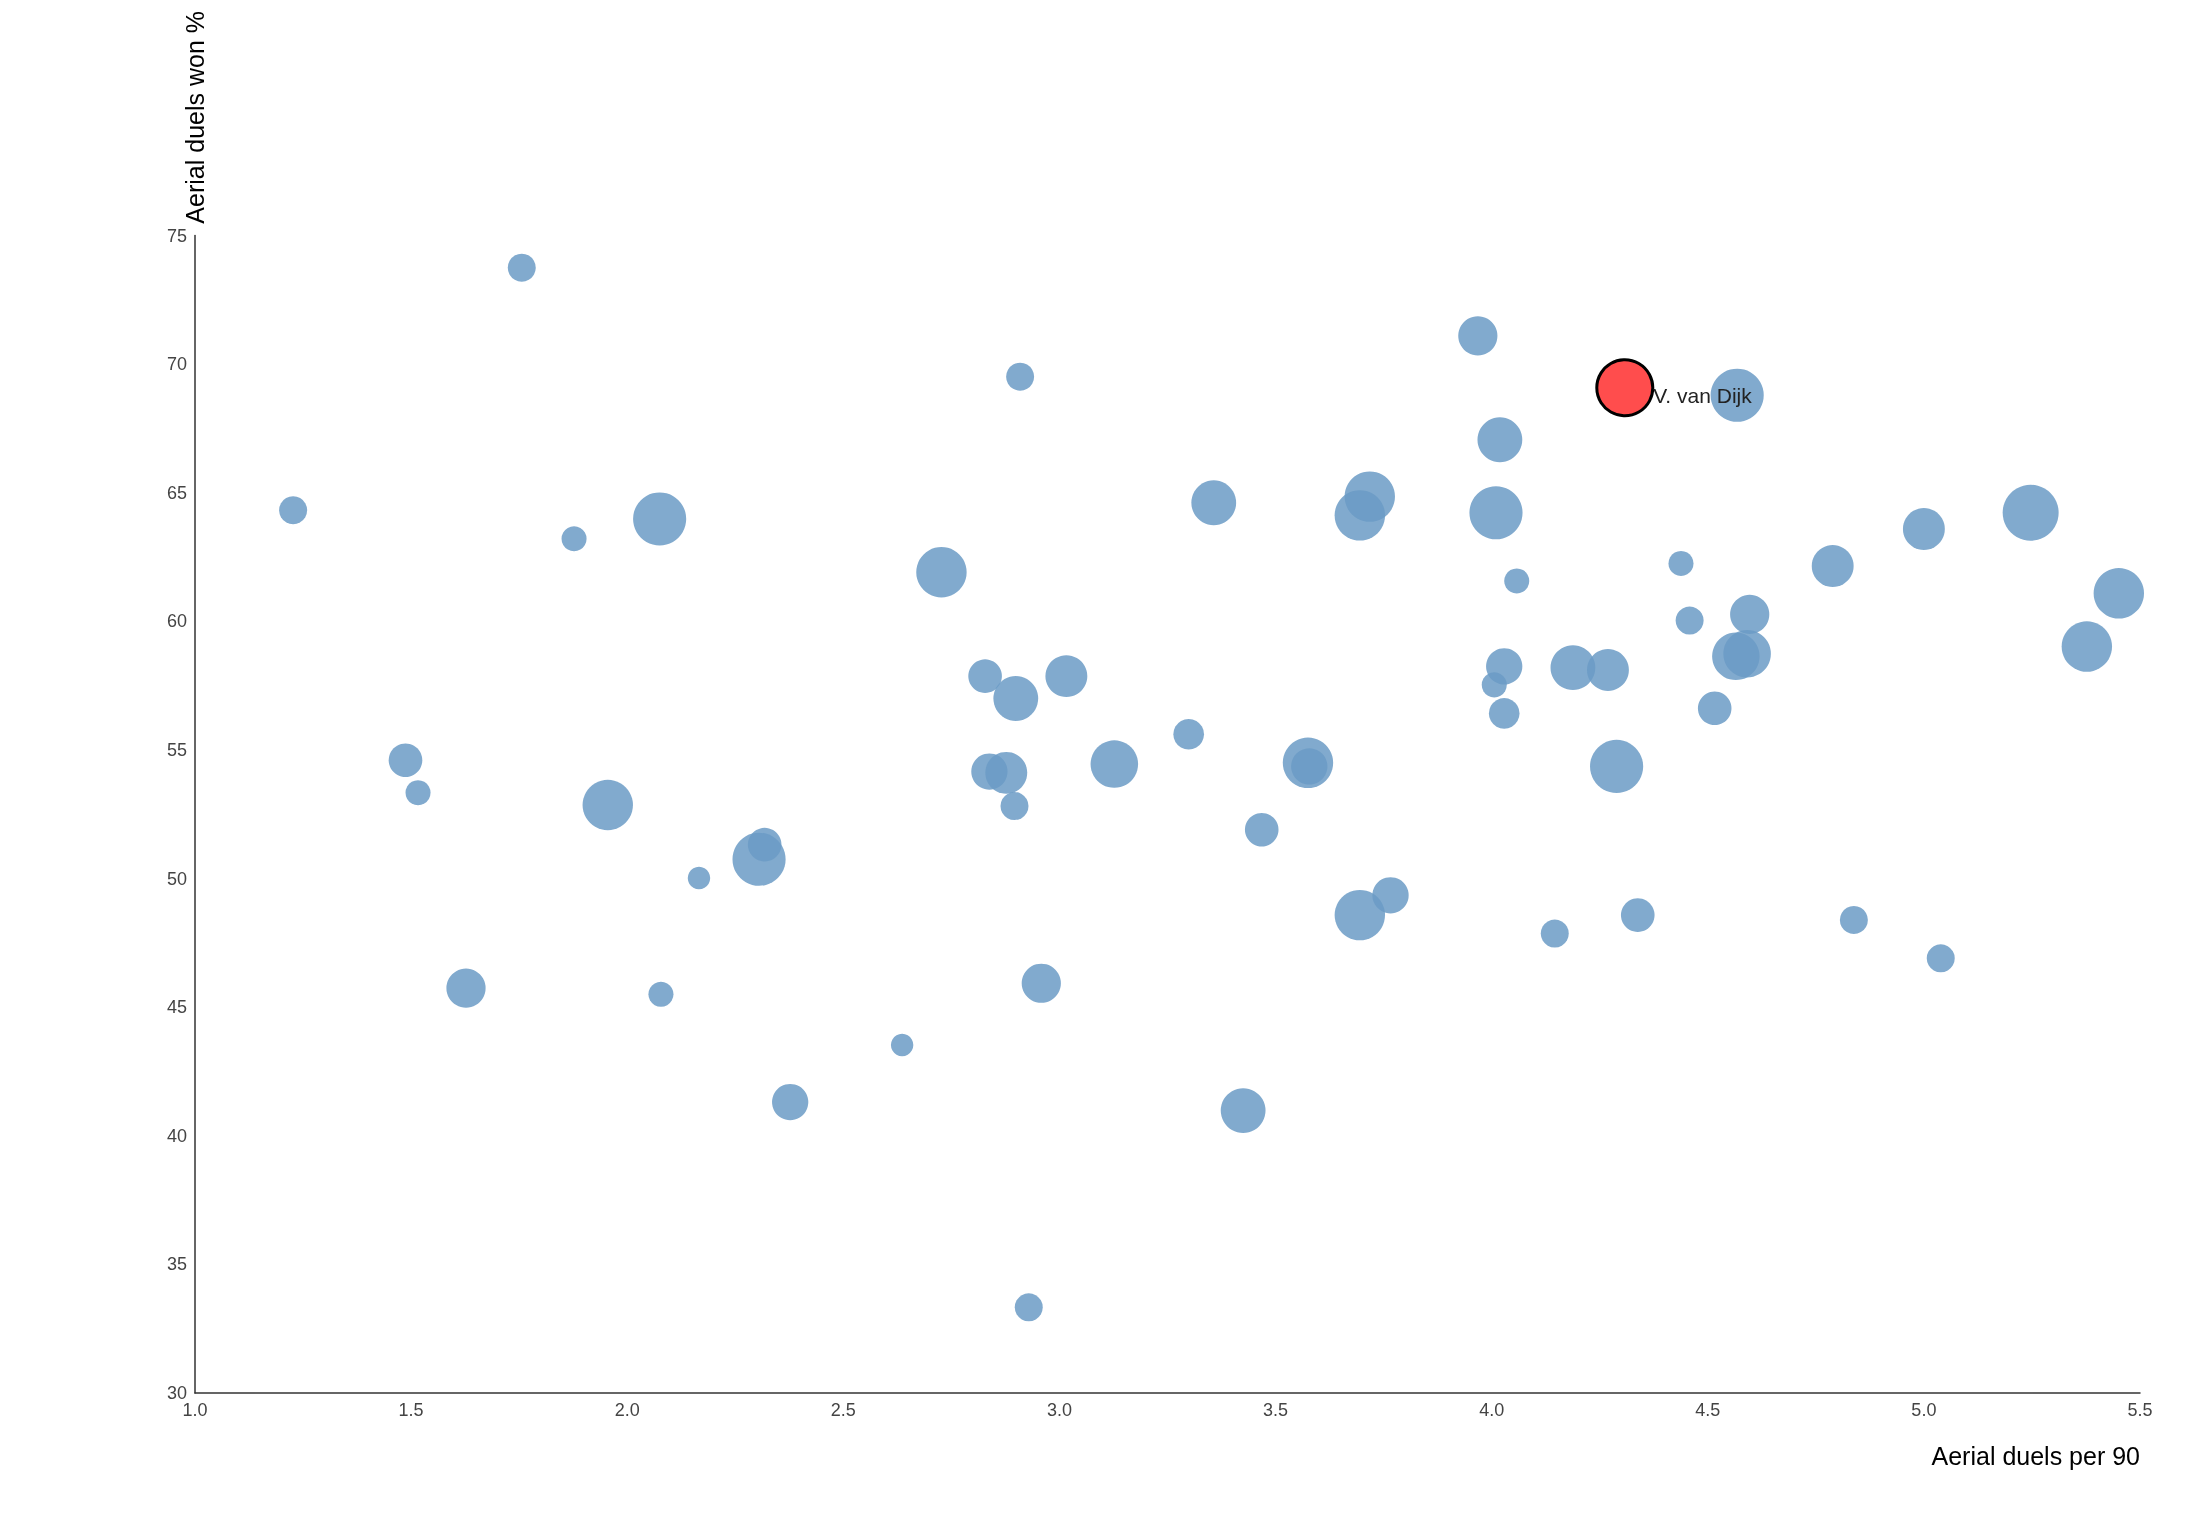 This screenshot has width=2200, height=1516. I want to click on series-label: V. van Dijk, so click(1703, 396).